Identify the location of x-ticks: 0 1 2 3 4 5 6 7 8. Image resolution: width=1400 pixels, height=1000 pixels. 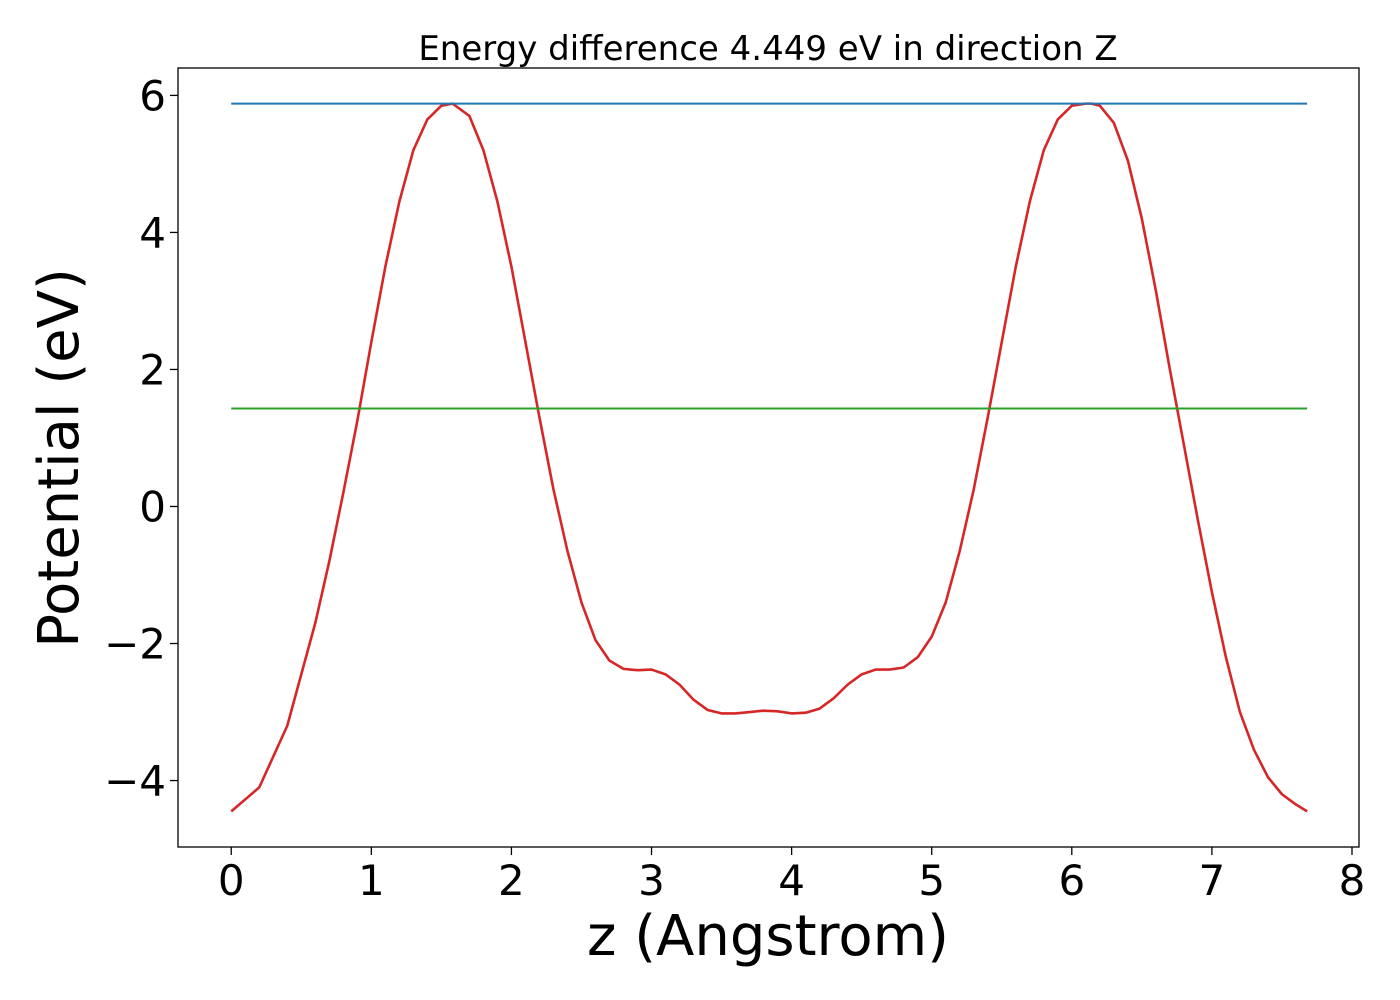
(791, 876).